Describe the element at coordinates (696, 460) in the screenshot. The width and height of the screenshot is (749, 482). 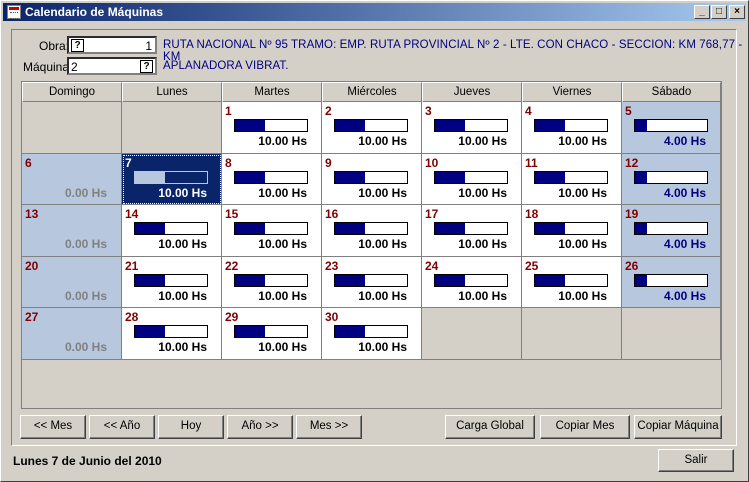
I see `exit-button: Salir` at that location.